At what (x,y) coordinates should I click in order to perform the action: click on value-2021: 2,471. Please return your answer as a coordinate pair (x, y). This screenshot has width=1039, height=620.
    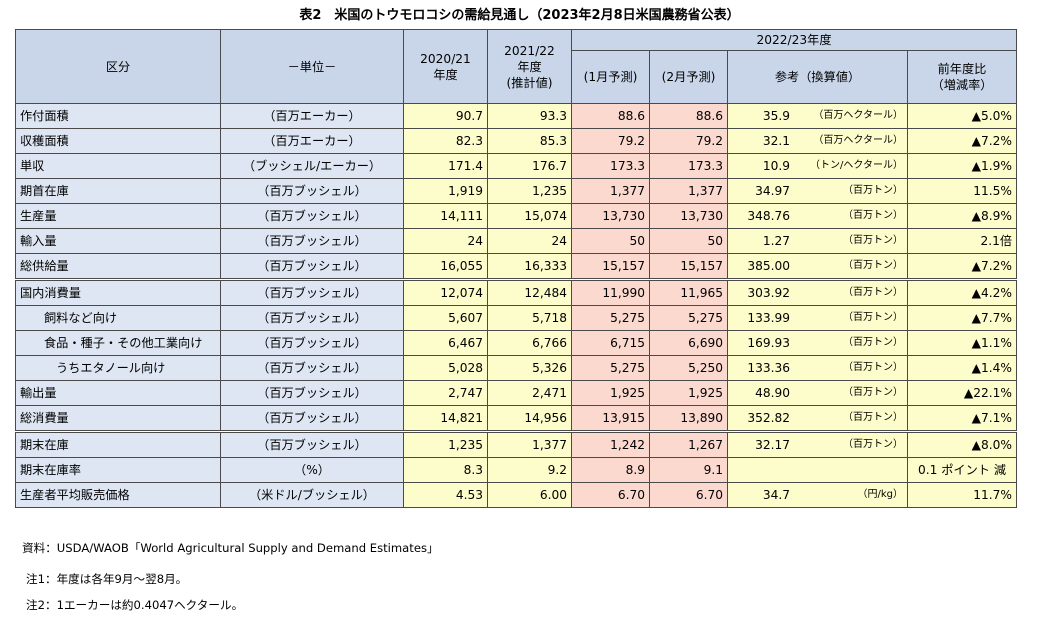
    Looking at the image, I should click on (529, 393).